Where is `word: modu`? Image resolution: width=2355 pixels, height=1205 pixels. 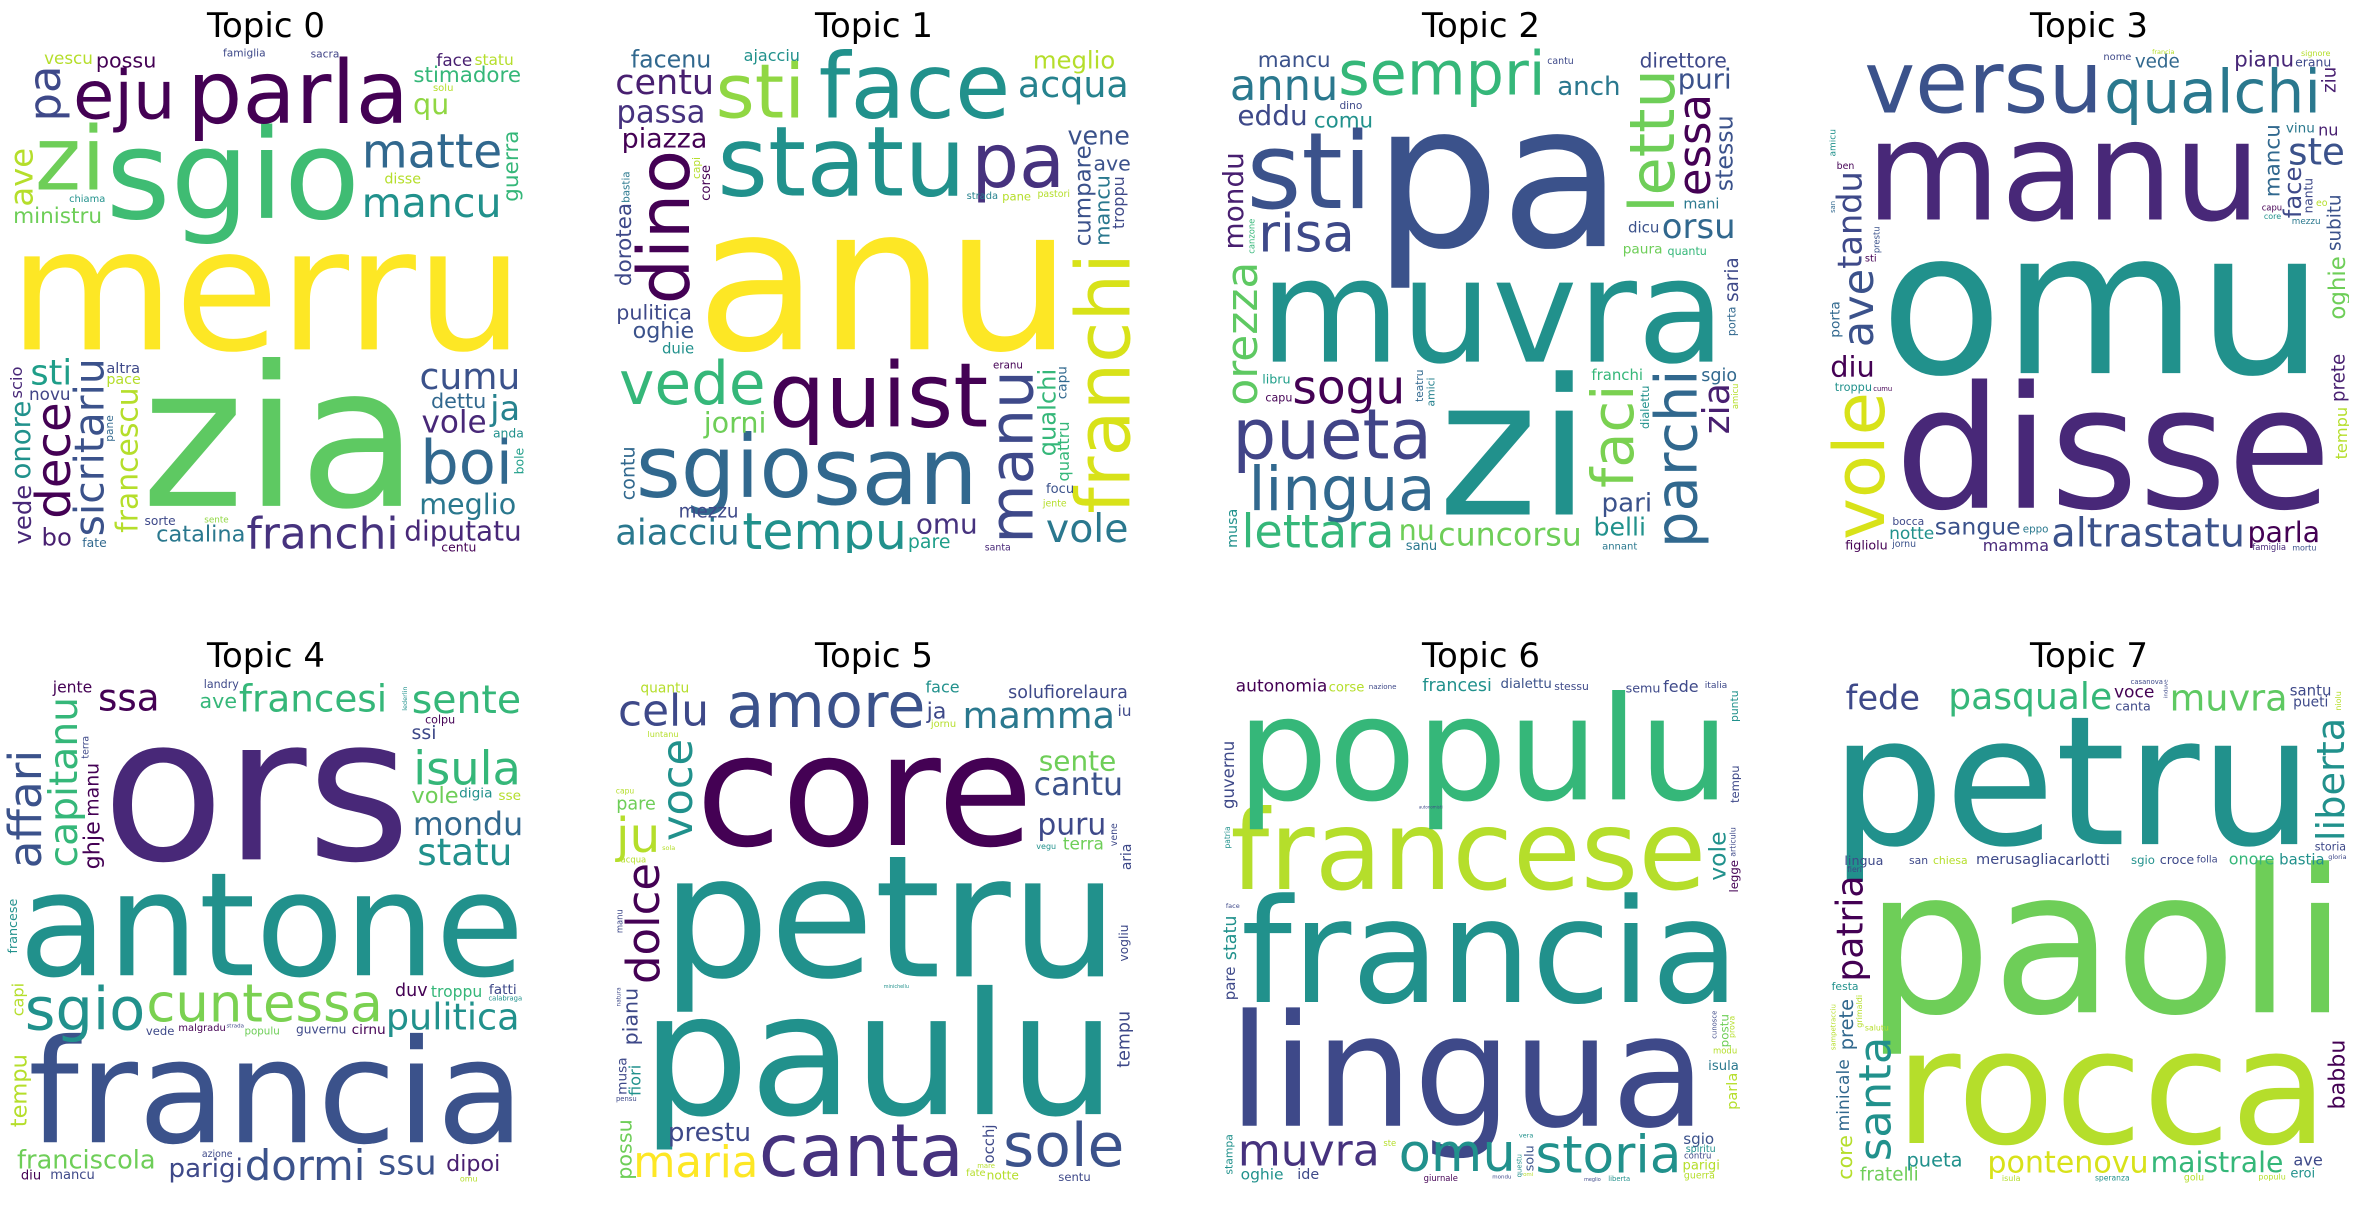
word: modu is located at coordinates (1725, 1052).